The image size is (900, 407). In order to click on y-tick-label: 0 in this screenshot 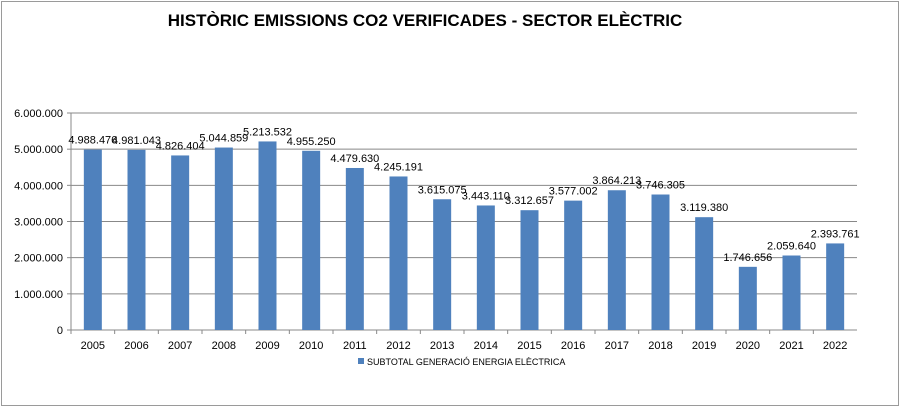, I will do `click(60, 331)`.